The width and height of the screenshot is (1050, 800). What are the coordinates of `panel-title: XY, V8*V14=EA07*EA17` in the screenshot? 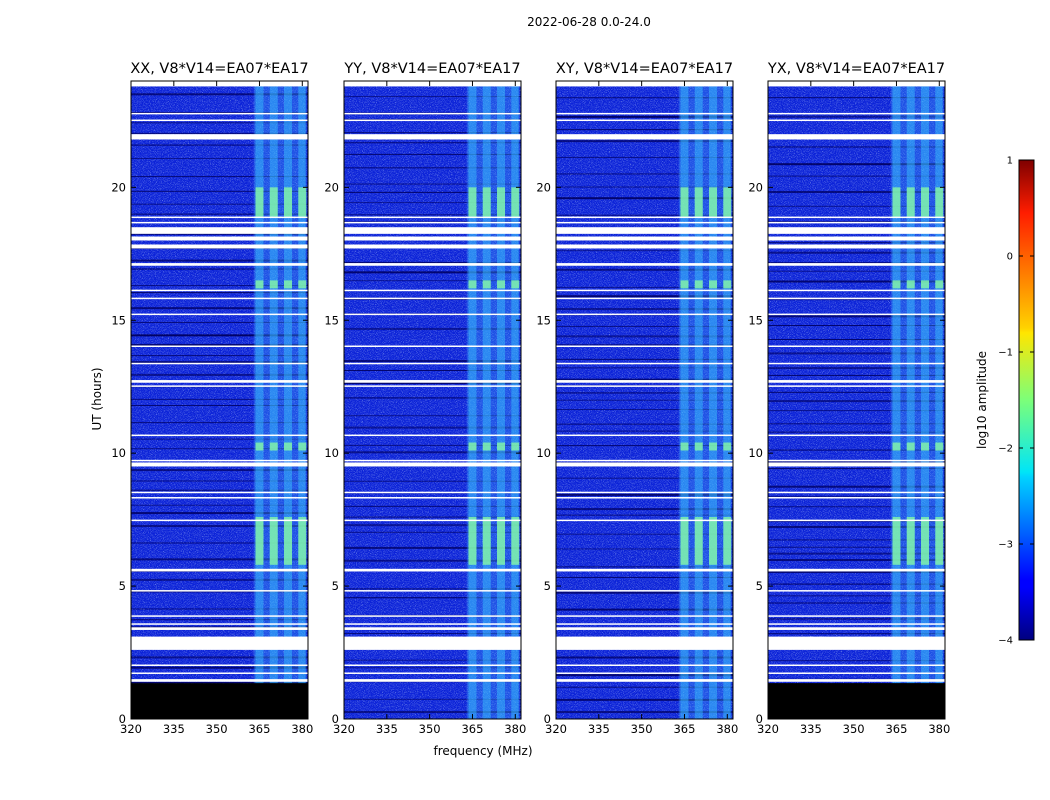 It's located at (644, 69).